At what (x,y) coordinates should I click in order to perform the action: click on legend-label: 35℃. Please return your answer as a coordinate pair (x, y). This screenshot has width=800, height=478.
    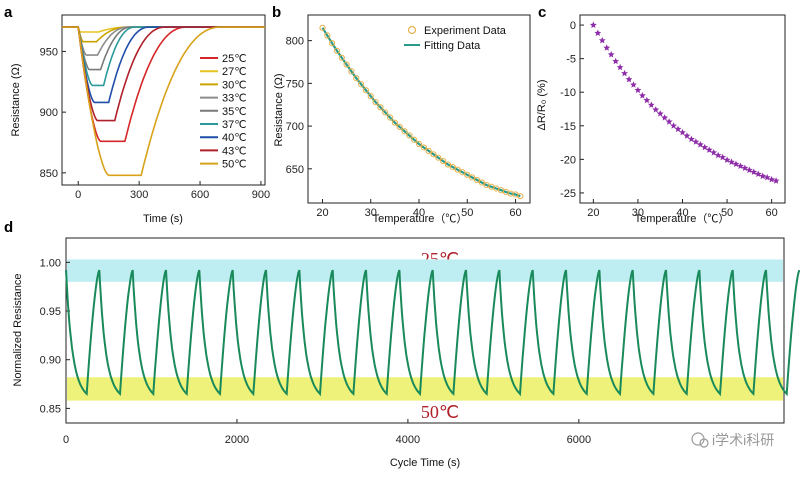
    Looking at the image, I should click on (234, 112).